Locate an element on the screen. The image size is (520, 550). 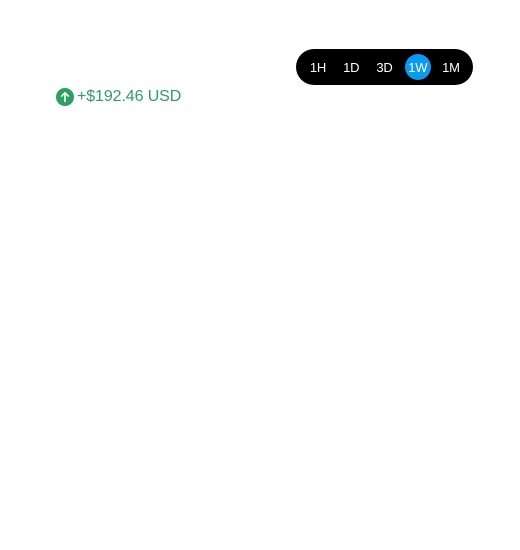
arrow-up-icon is located at coordinates (65, 97).